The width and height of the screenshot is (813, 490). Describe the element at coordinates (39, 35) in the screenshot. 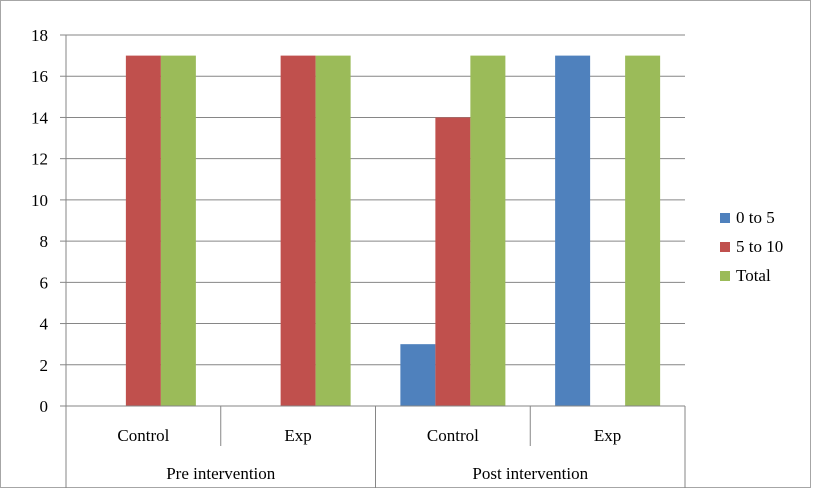

I see `y-tick-label: 18` at that location.